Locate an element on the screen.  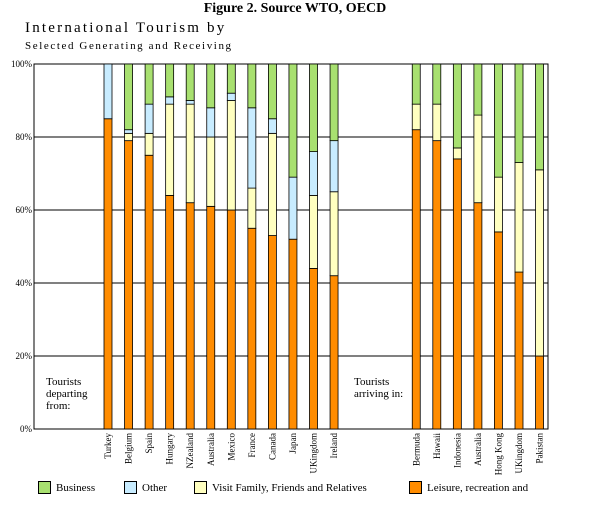
chart-title: International Tourism by is located at coordinates (126, 28).